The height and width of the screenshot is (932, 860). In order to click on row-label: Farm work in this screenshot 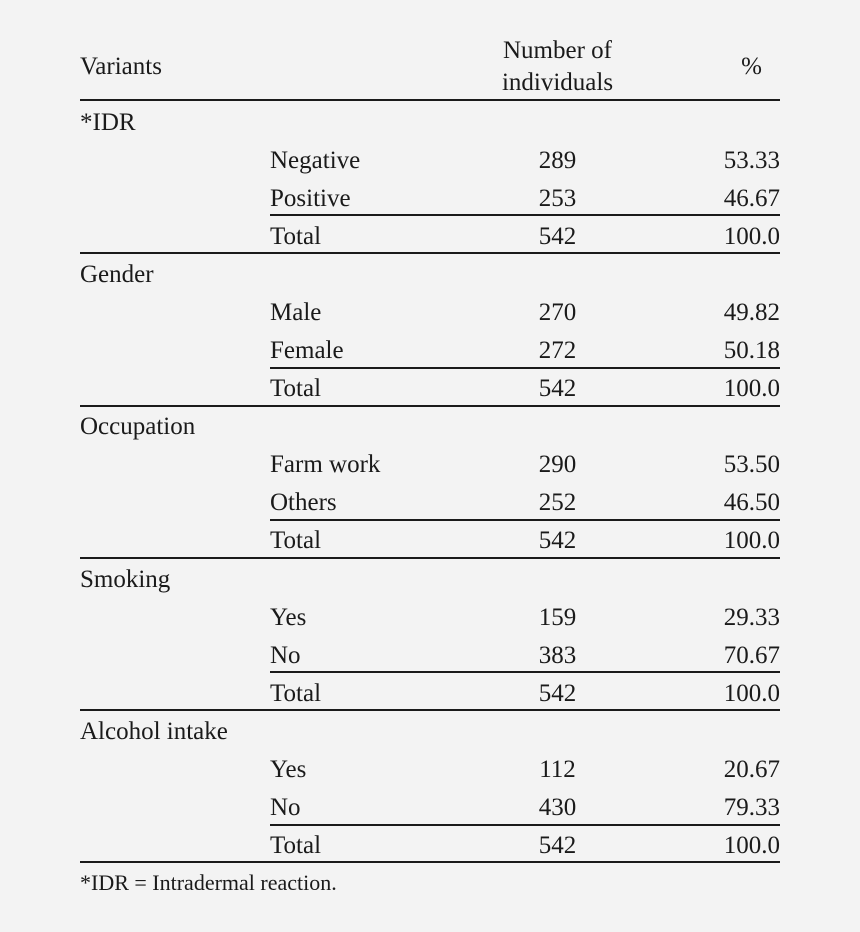, I will do `click(325, 464)`.